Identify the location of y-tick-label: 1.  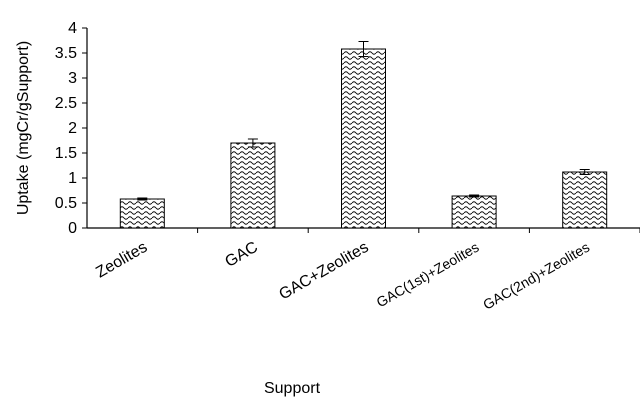
(72, 178).